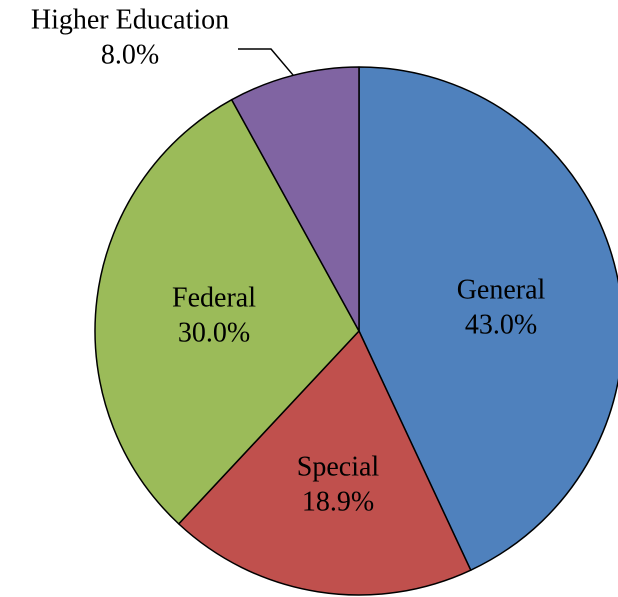 Image resolution: width=618 pixels, height=597 pixels. What do you see at coordinates (338, 467) in the screenshot?
I see `slice-label-special: Special` at bounding box center [338, 467].